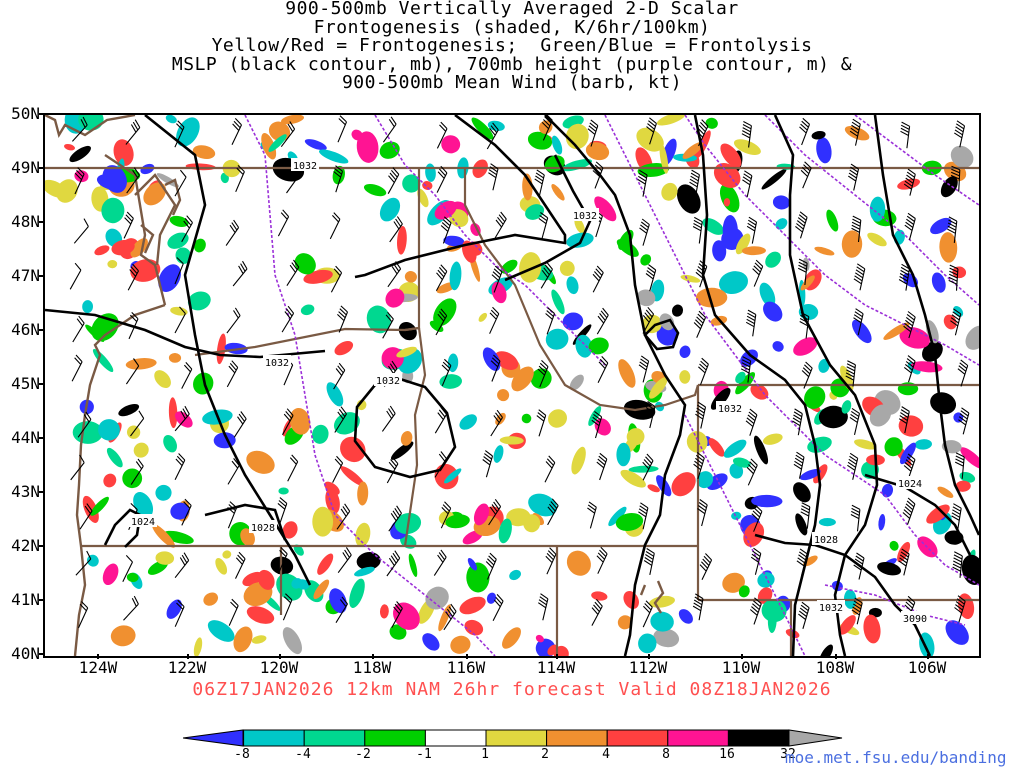  What do you see at coordinates (41, 654) in the screenshot?
I see `lat-tick` at bounding box center [41, 654].